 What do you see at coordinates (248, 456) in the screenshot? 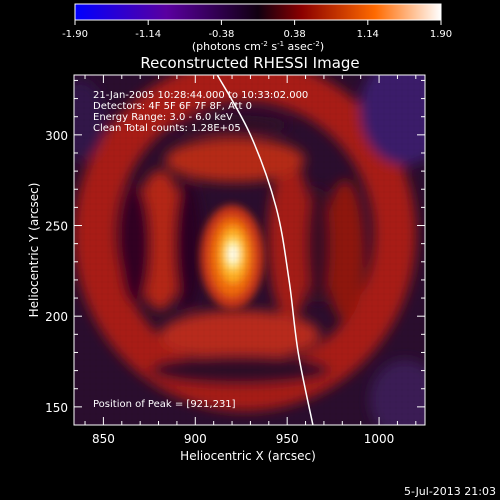
I see `x-axis-label: Heliocentric X (arcsec)` at bounding box center [248, 456].